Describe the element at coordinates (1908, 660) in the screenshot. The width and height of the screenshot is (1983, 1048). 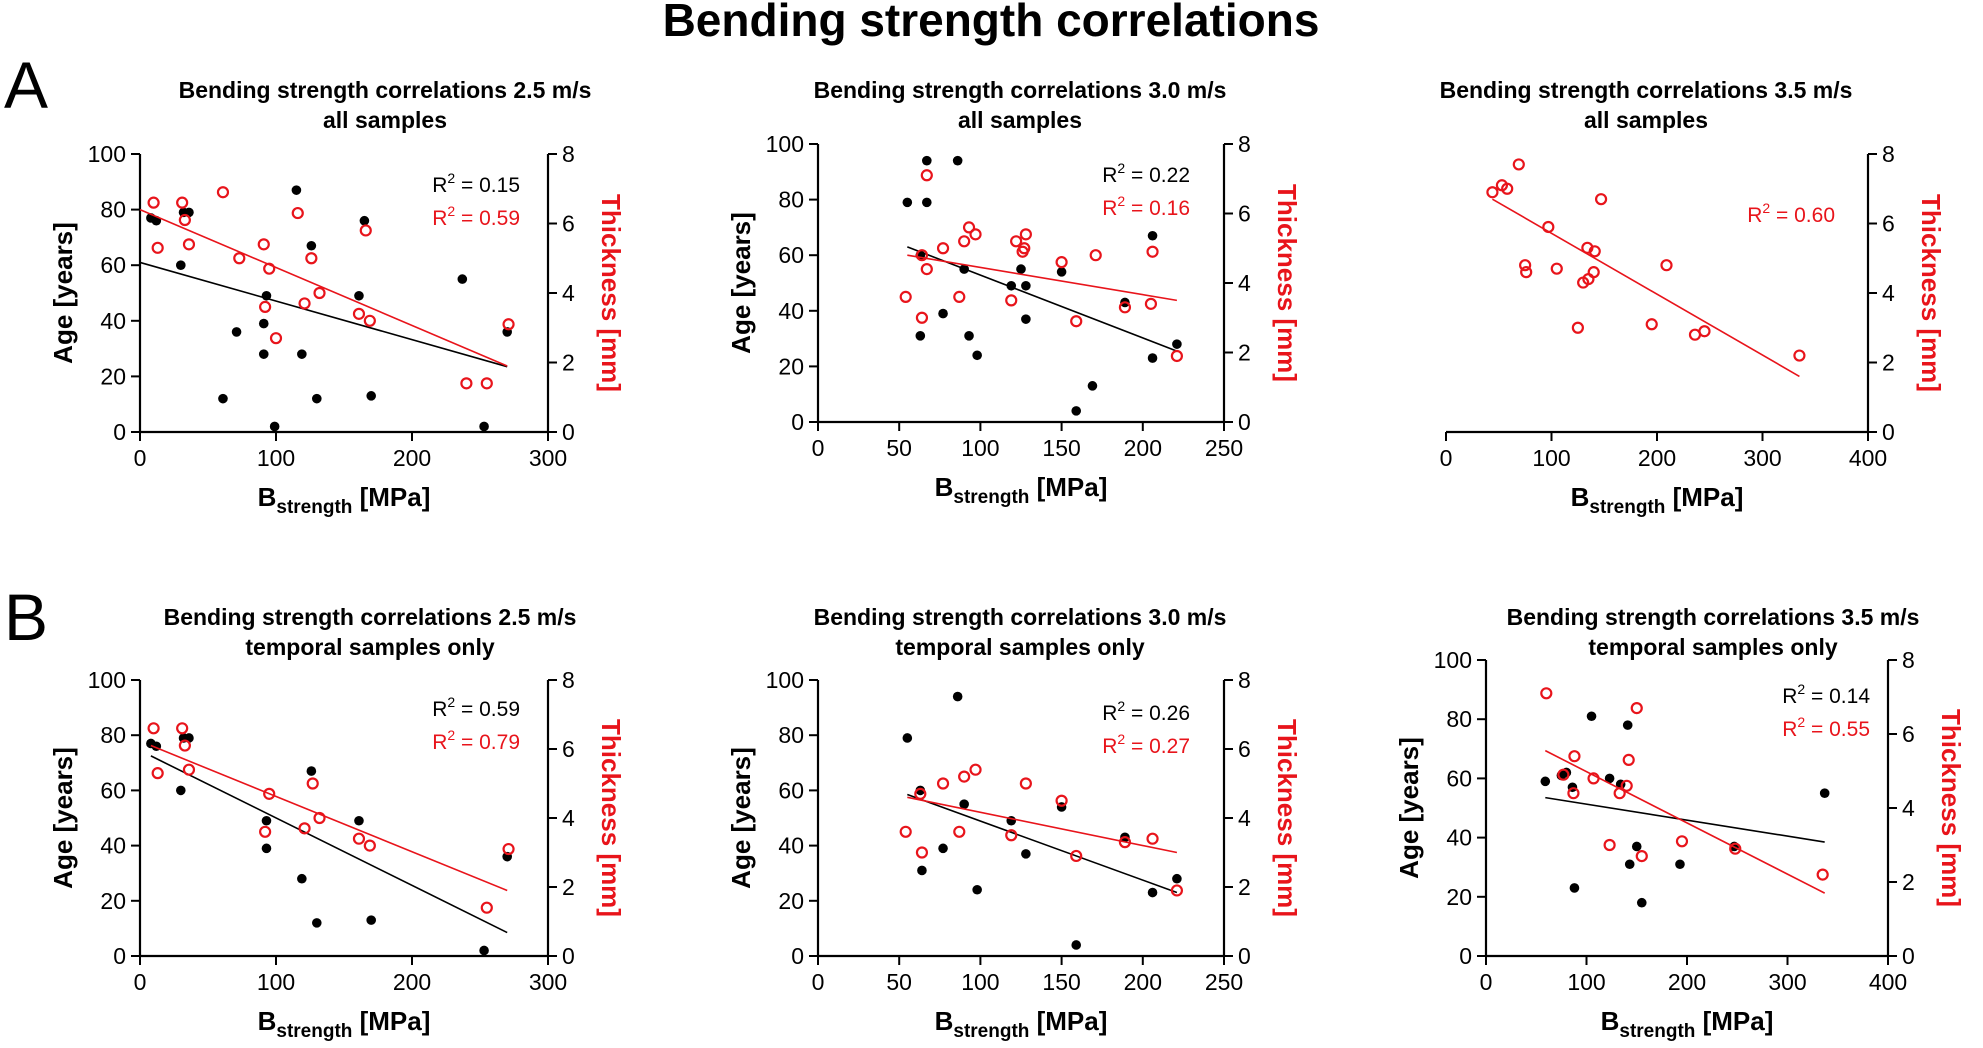
I see `right-y-tick-label: 8` at that location.